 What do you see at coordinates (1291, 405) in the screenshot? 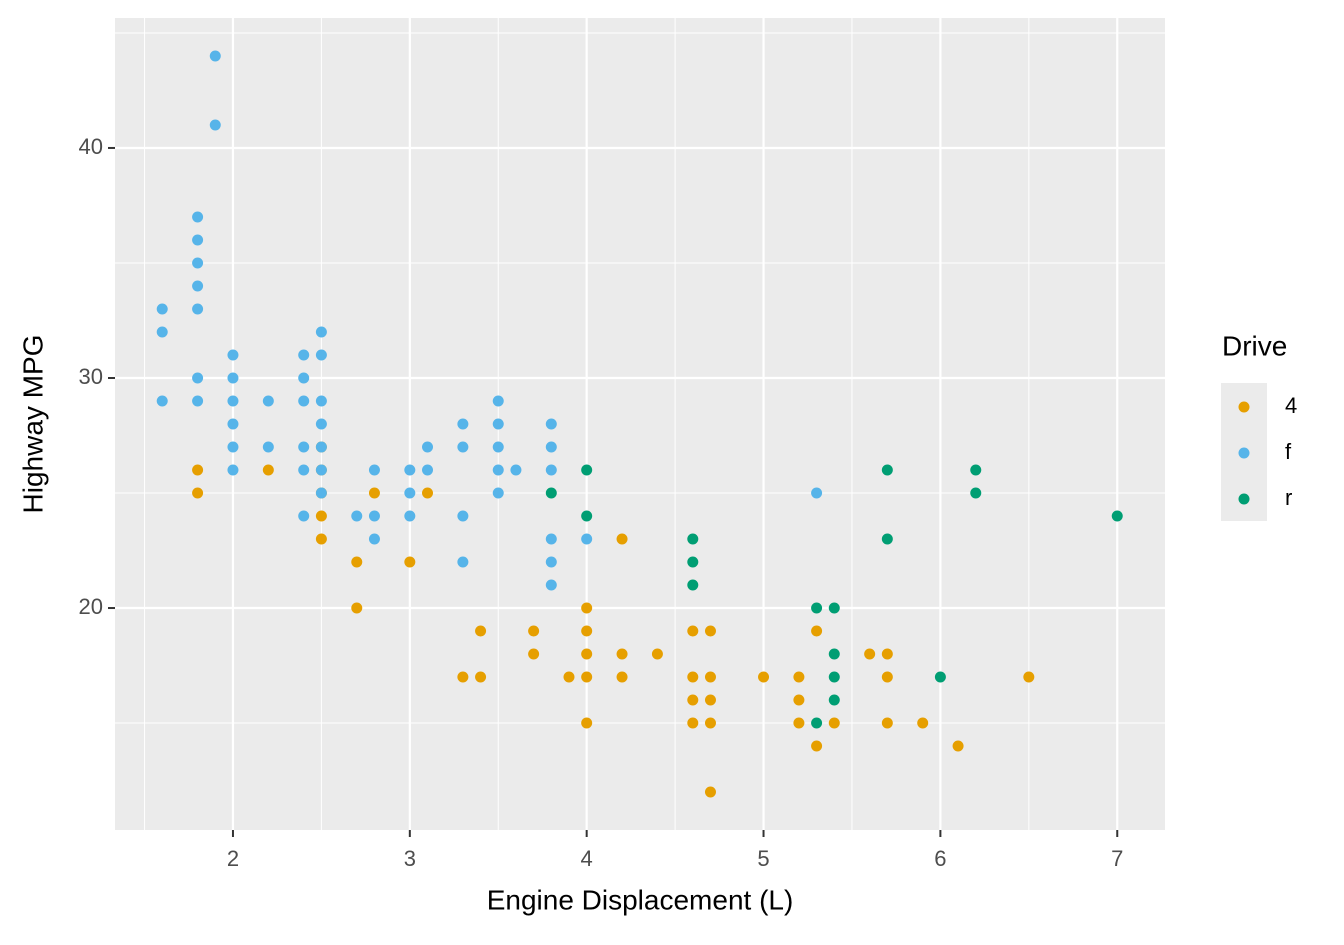
I see `legend-label: 4` at bounding box center [1291, 405].